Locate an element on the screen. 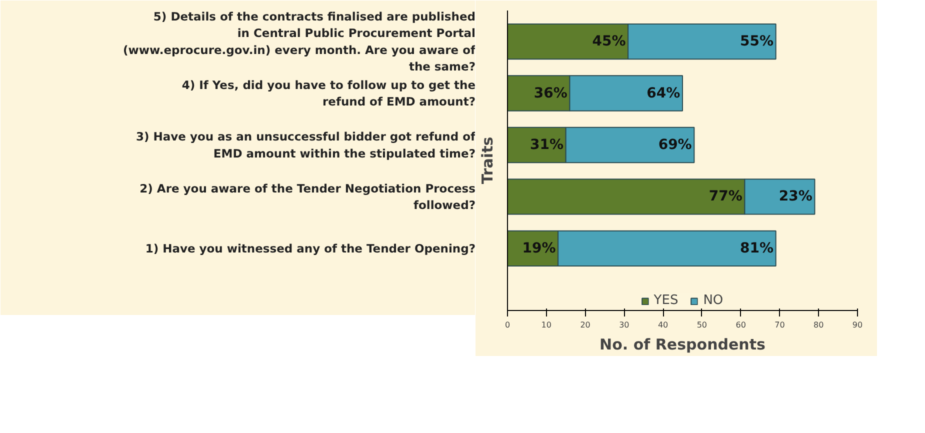 The height and width of the screenshot is (433, 925). x-axis-title: No. of Respondents is located at coordinates (683, 345).